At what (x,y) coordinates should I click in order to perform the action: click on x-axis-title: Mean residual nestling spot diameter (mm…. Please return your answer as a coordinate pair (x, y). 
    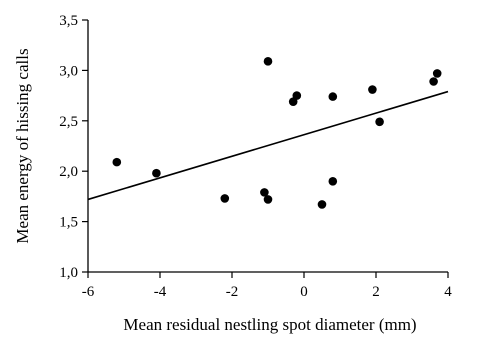
    Looking at the image, I should click on (269, 324).